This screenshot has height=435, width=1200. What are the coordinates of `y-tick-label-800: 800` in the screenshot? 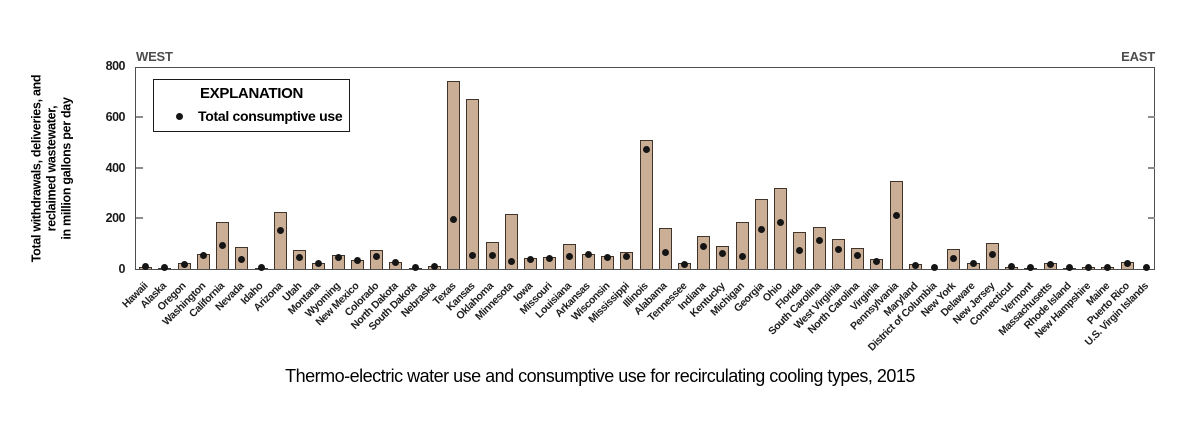 It's located at (115, 66).